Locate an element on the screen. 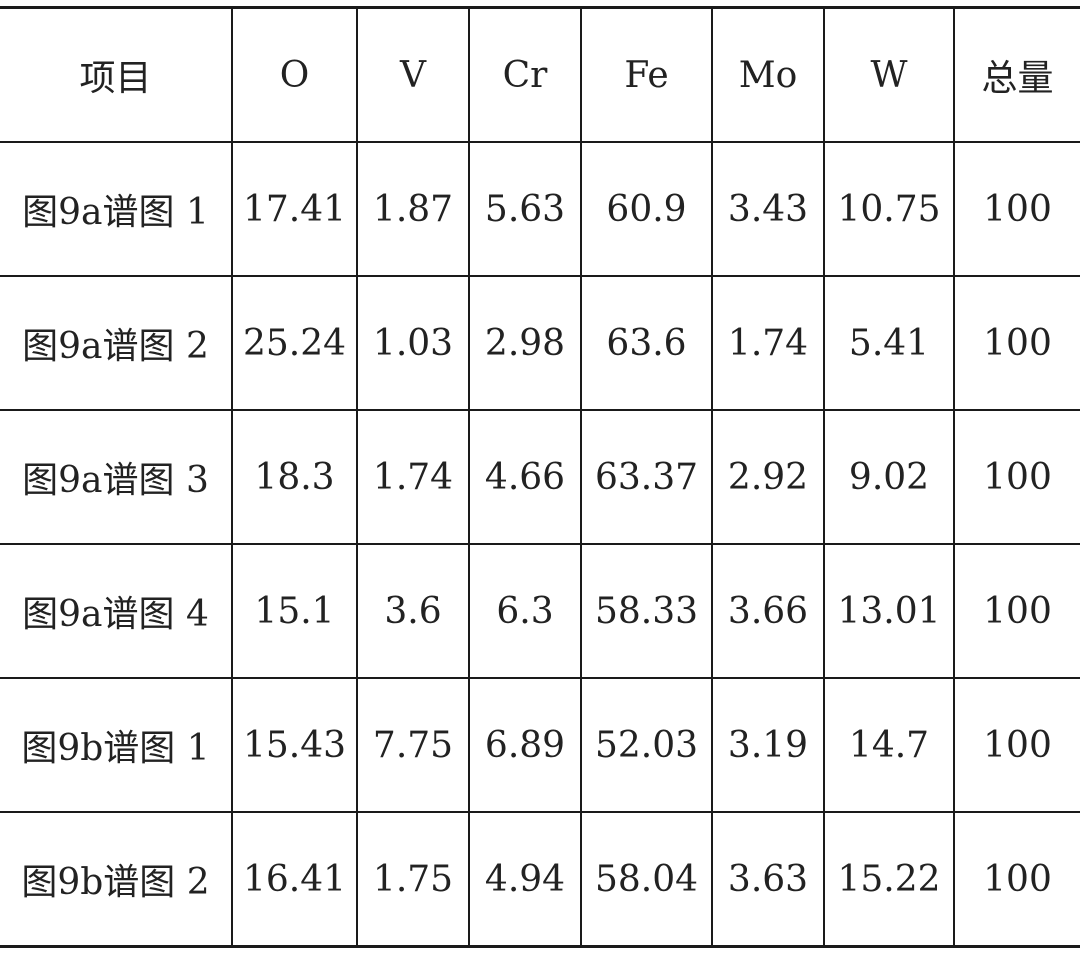 The height and width of the screenshot is (969, 1080). table-cell: 4.94 is located at coordinates (525, 879).